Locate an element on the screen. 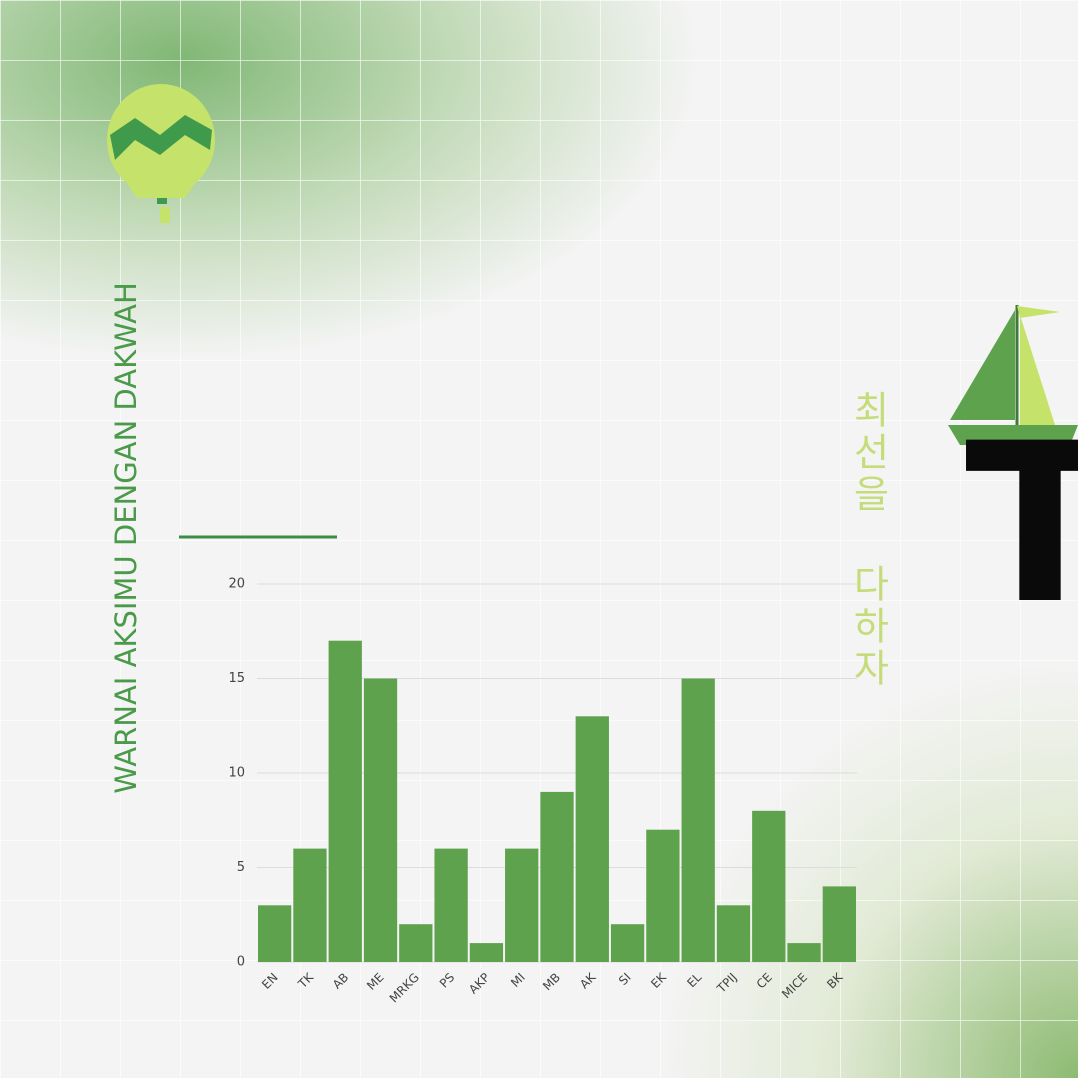 Image resolution: width=1078 pixels, height=1078 pixels. x-tick-label: MB is located at coordinates (551, 981).